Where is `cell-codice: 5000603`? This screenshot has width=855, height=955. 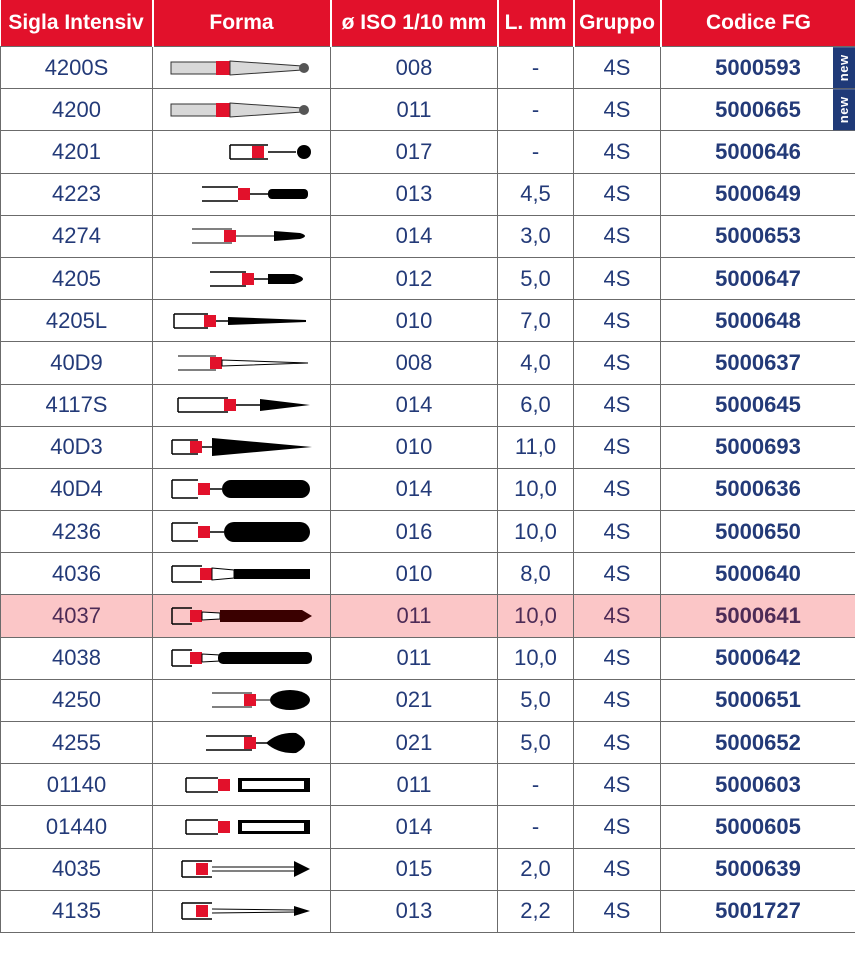
cell-codice: 5000603 is located at coordinates (757, 785).